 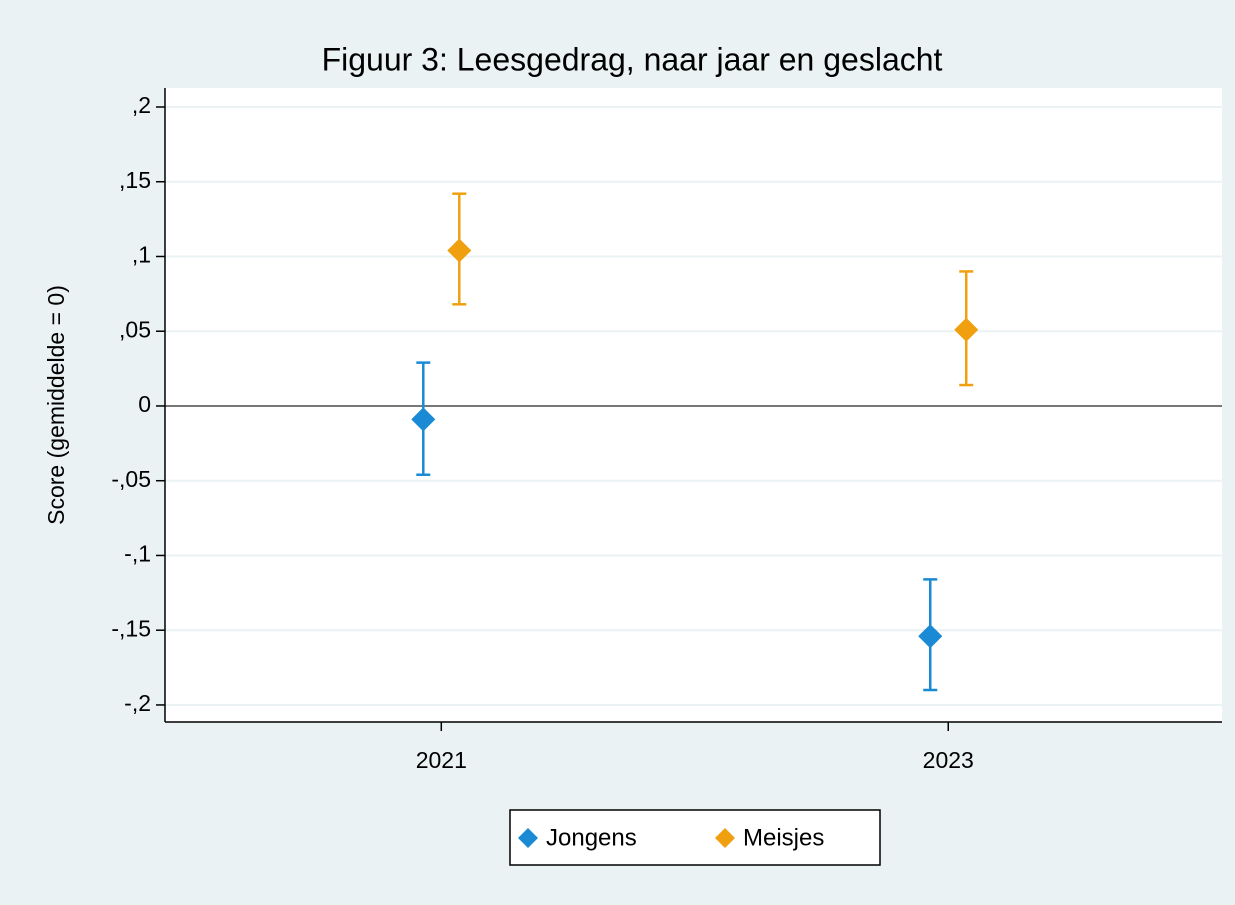 What do you see at coordinates (441, 760) in the screenshot?
I see `x-tick-label: 2021` at bounding box center [441, 760].